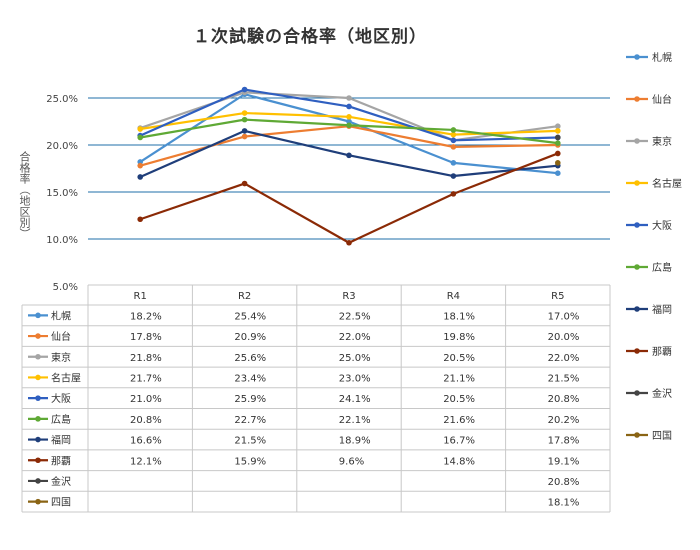 This screenshot has height=550, width=700. Describe the element at coordinates (250, 420) in the screenshot. I see `data-value-label: 22.7%` at that location.